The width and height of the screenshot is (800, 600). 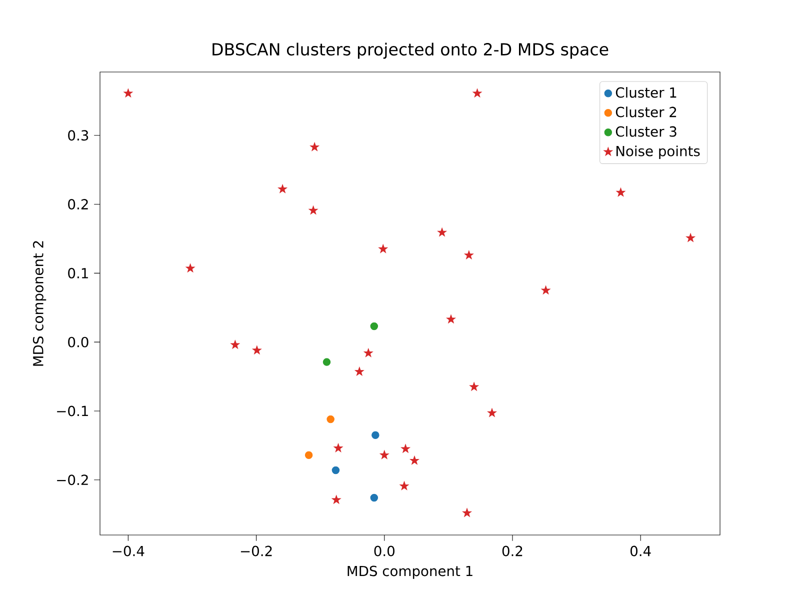 I want to click on y-tick-label: 0.0, so click(x=78, y=342).